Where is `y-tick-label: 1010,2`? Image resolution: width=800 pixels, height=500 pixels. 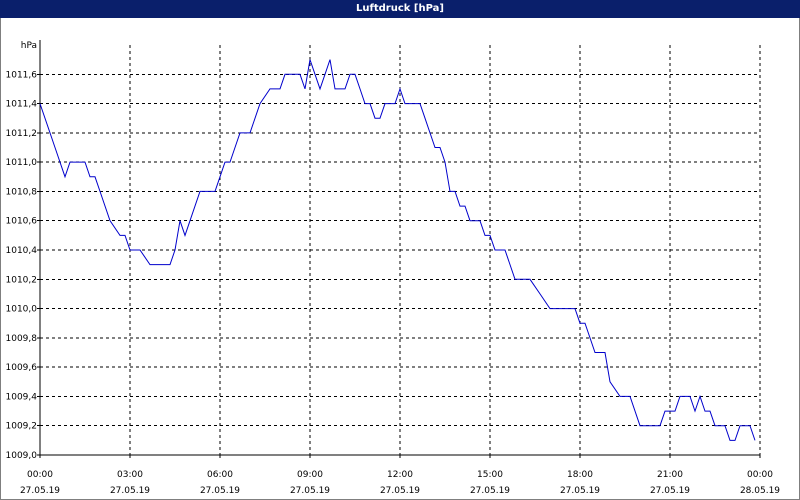 y-tick-label: 1010,2 is located at coordinates (22, 280).